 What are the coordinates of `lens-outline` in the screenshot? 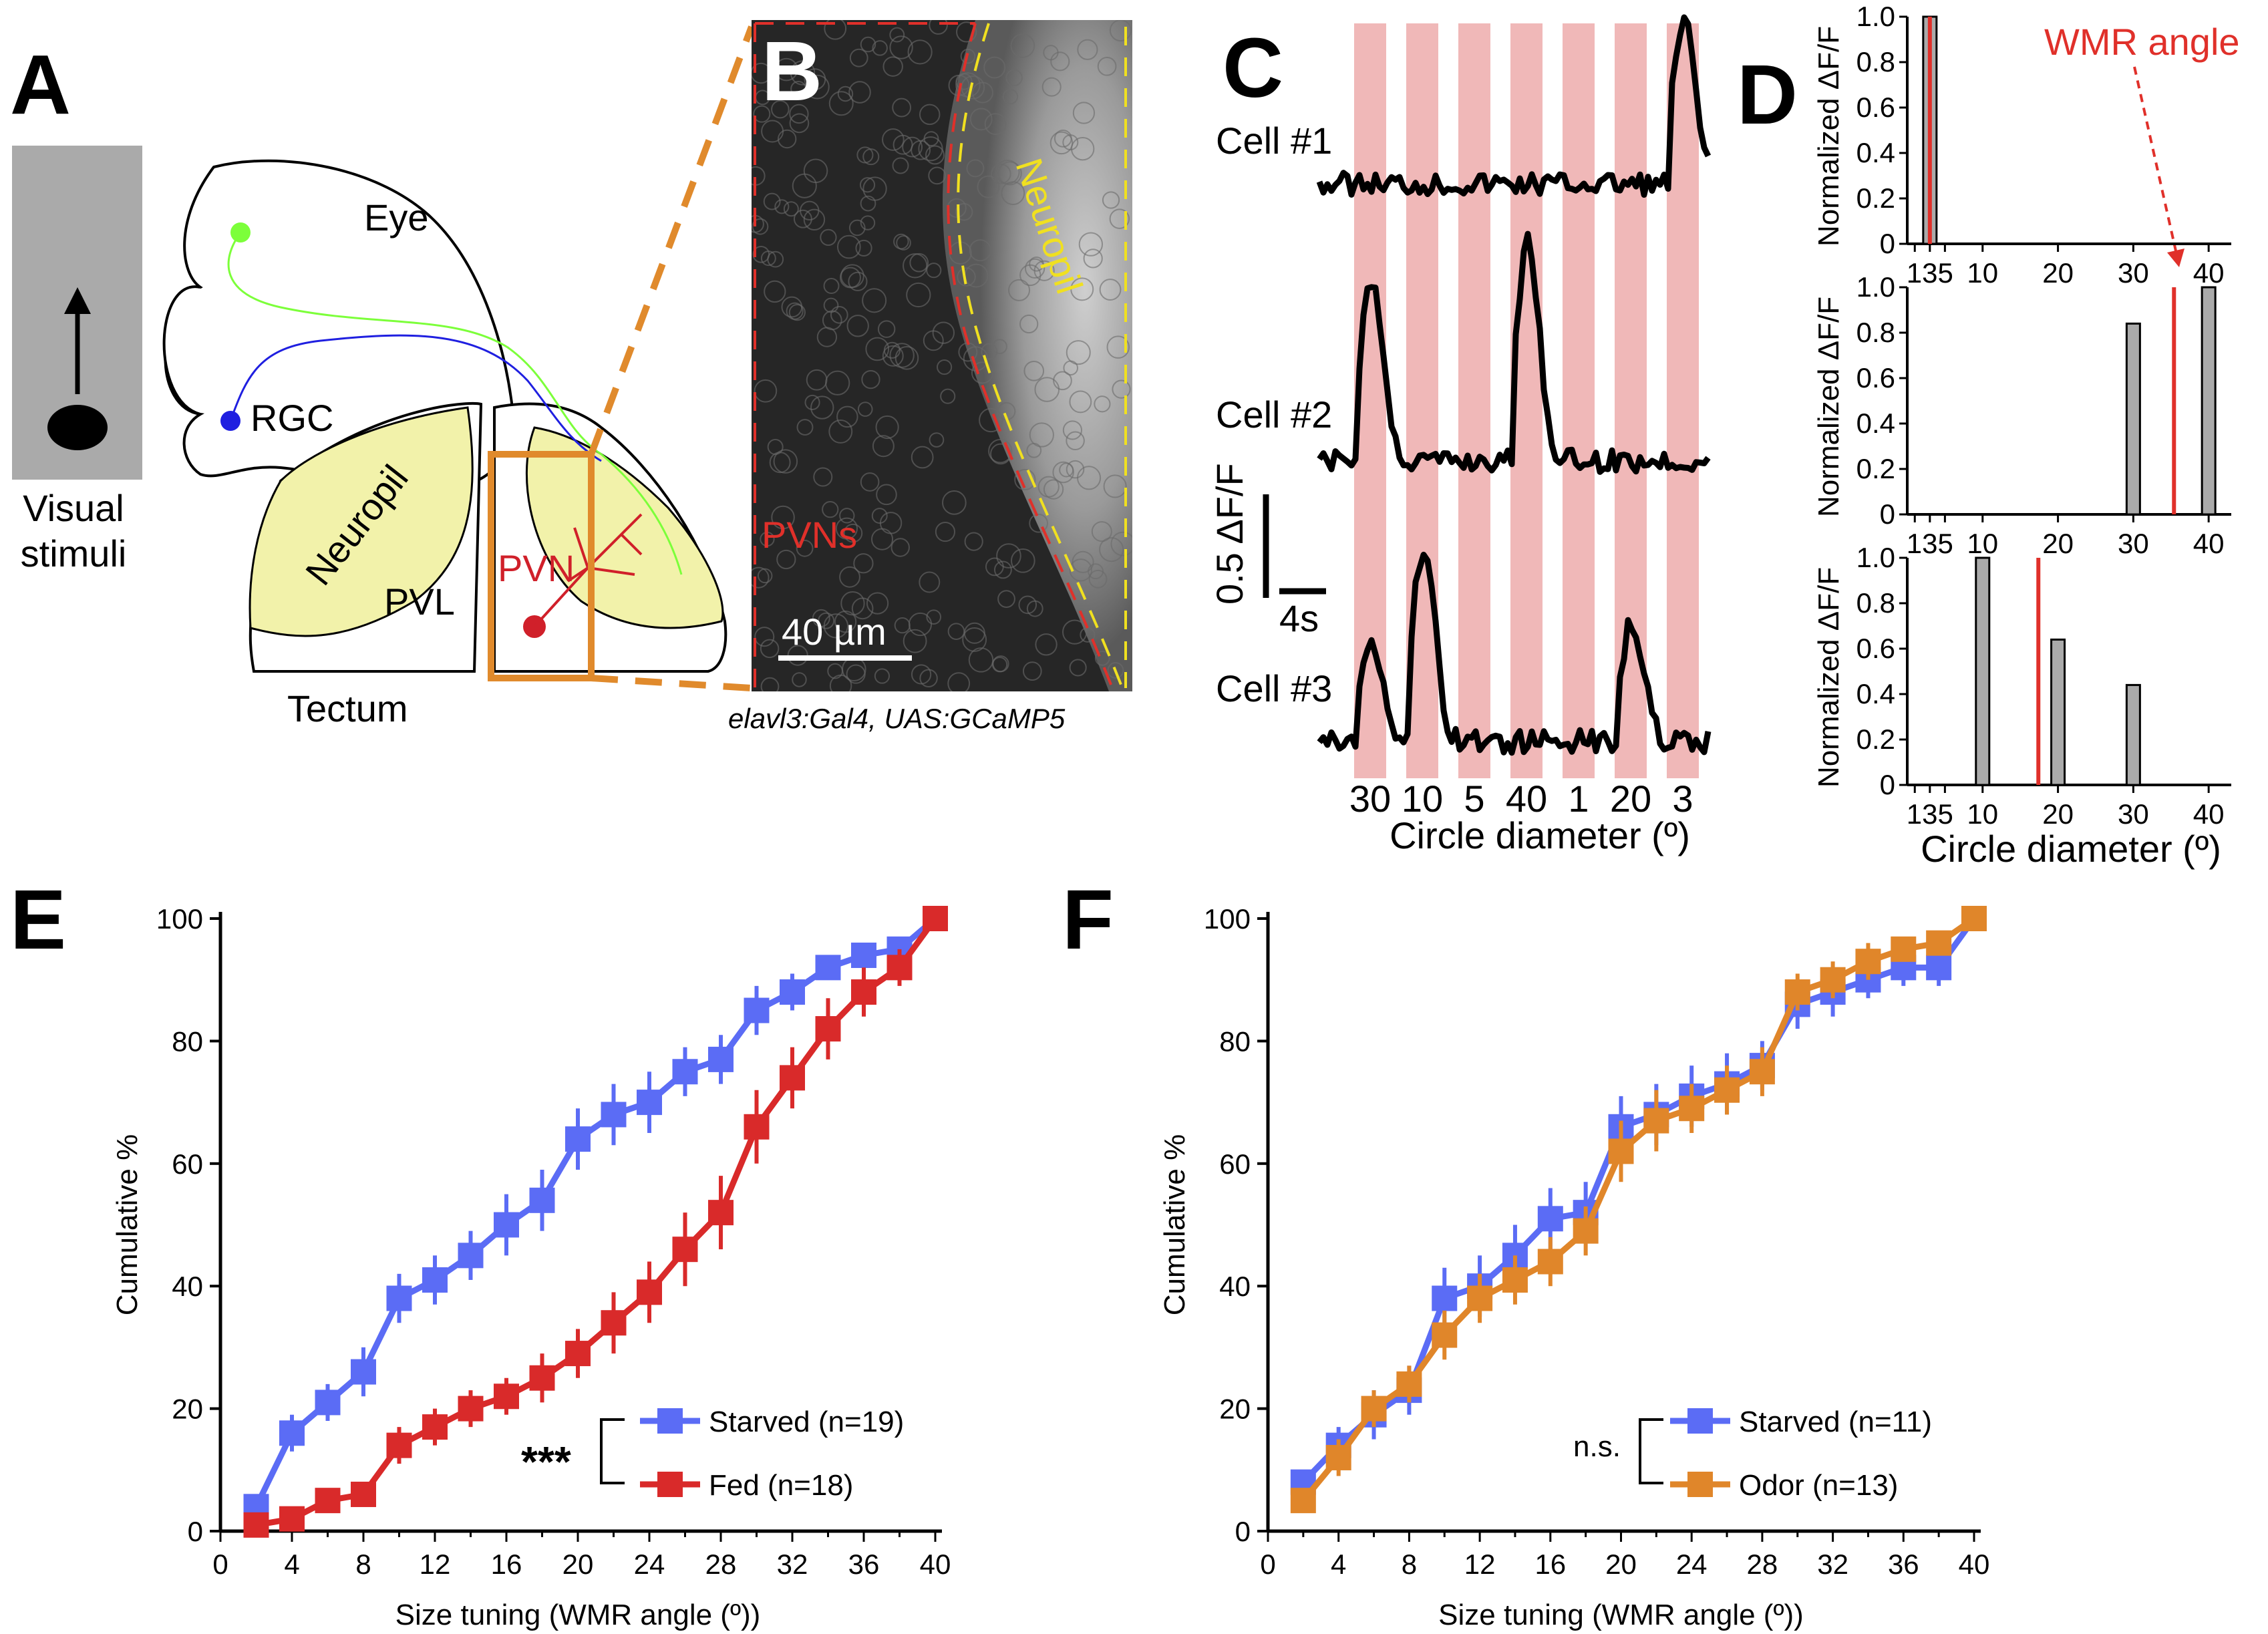 It's located at (181, 351).